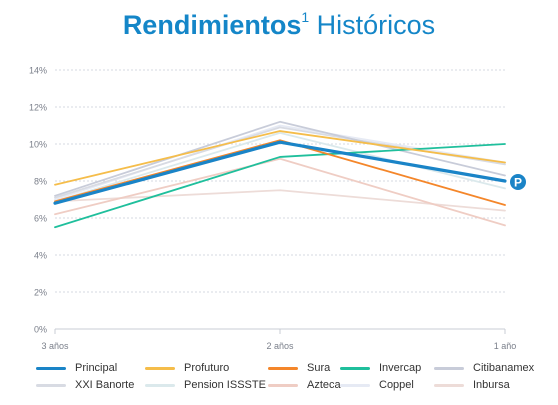 This screenshot has height=405, width=558. What do you see at coordinates (299, 368) in the screenshot?
I see `legend-item-sura: Sura` at bounding box center [299, 368].